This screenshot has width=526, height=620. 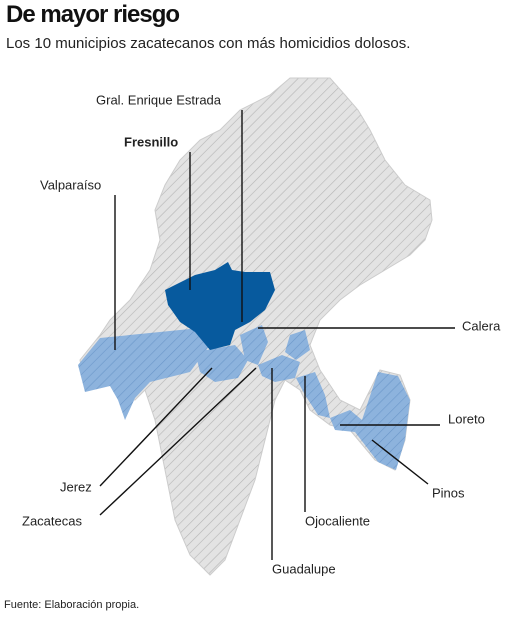 What do you see at coordinates (71, 605) in the screenshot?
I see `source: Fuente: Elaboración propia.` at bounding box center [71, 605].